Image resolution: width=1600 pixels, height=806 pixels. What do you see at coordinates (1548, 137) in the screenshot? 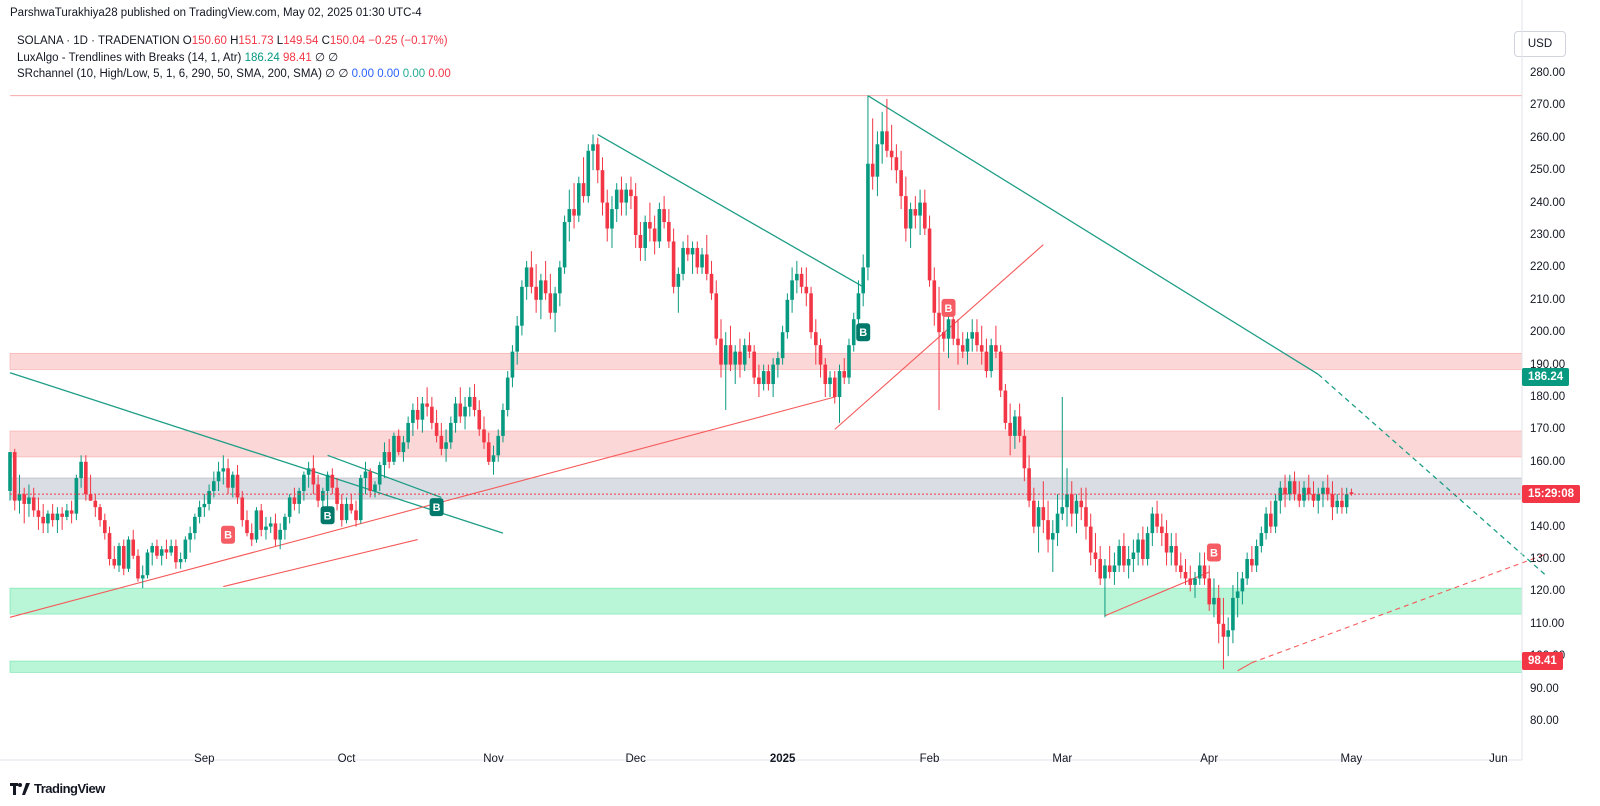
I see `price-tick-label: 260.00` at bounding box center [1548, 137].